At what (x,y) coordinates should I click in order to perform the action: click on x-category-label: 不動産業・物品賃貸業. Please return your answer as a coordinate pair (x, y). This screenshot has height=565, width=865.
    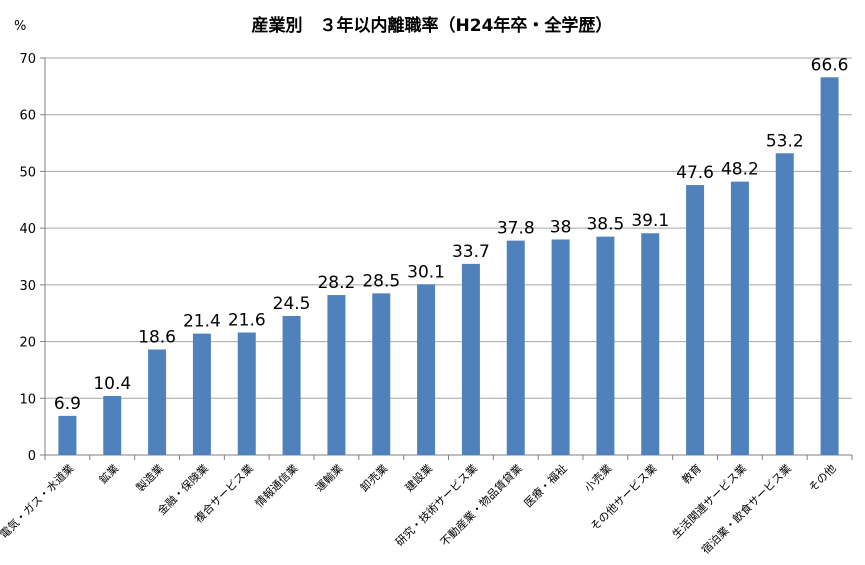
    Looking at the image, I should click on (481, 505).